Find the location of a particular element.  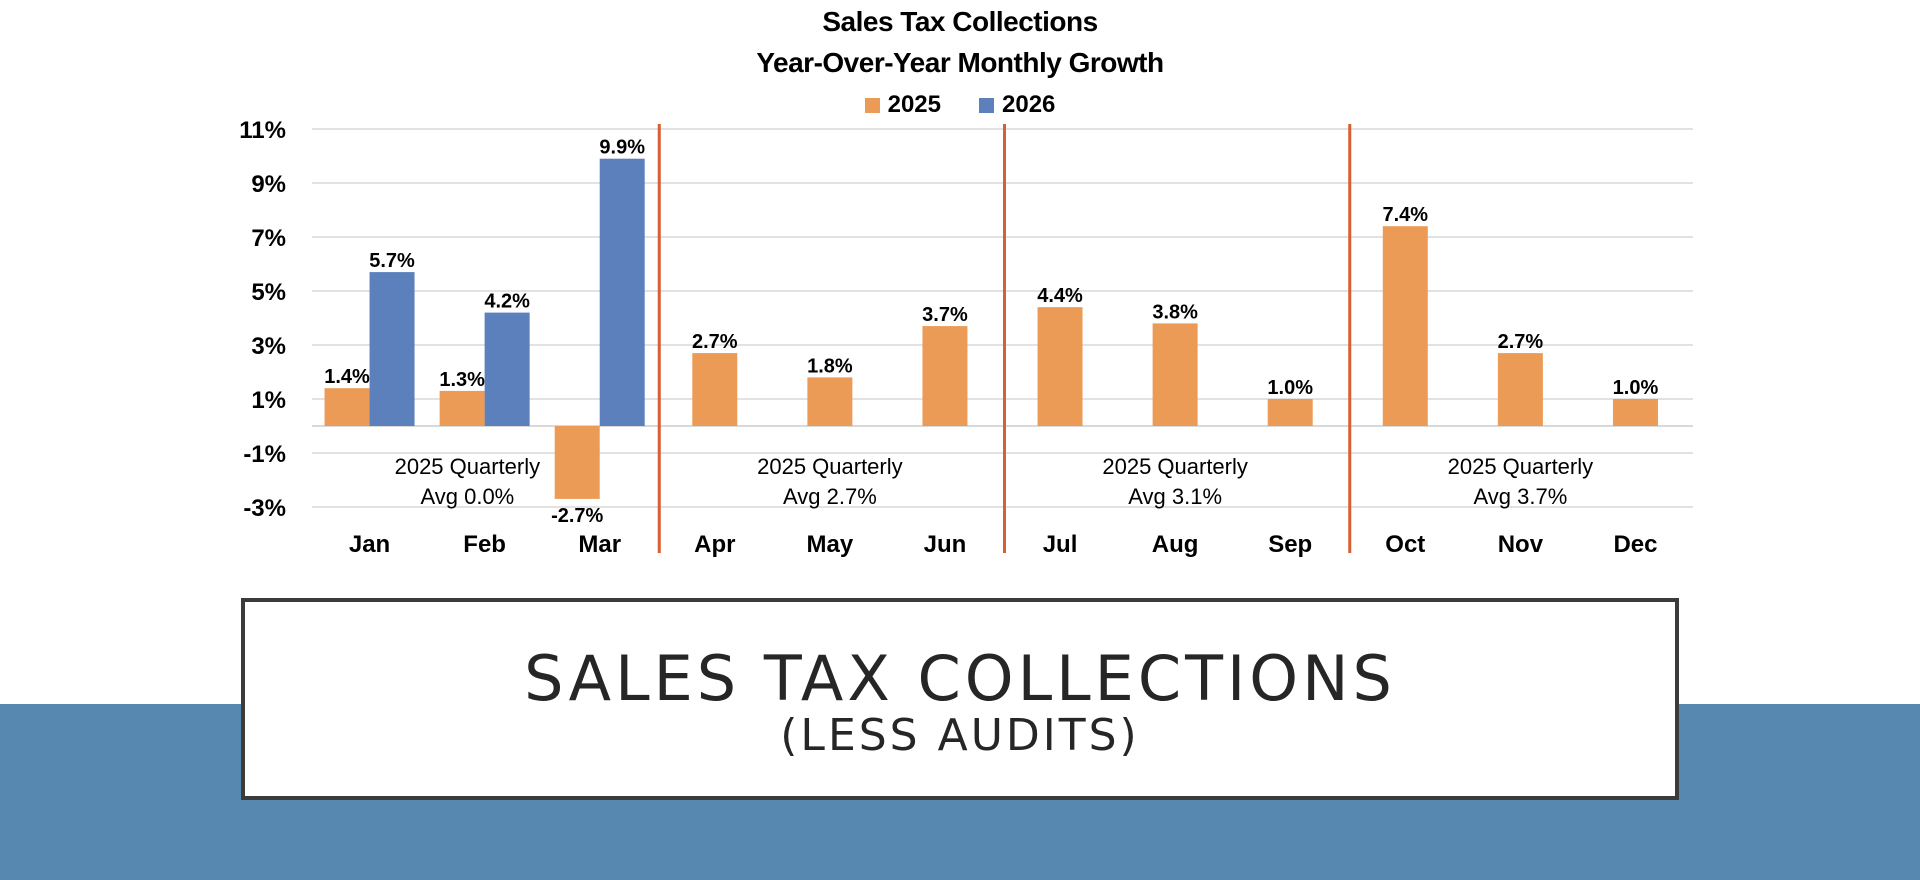

bar-2025-aug is located at coordinates (1175, 374).